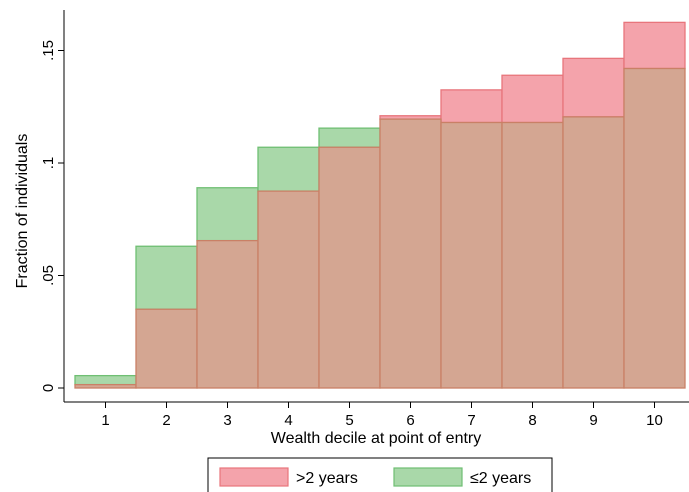 Image resolution: width=689 pixels, height=492 pixels. What do you see at coordinates (382, 415) in the screenshot?
I see `x-axis-ticks: 1 2 3 4 5 6 7 8 9 10` at bounding box center [382, 415].